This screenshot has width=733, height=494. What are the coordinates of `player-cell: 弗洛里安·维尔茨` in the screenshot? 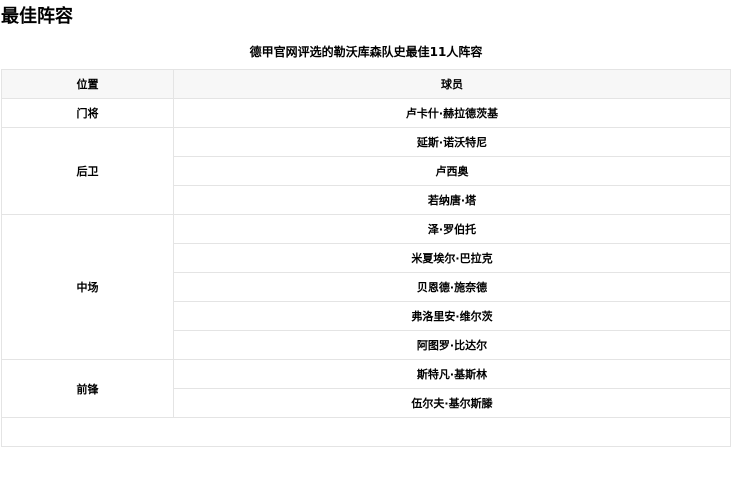 It's located at (452, 316).